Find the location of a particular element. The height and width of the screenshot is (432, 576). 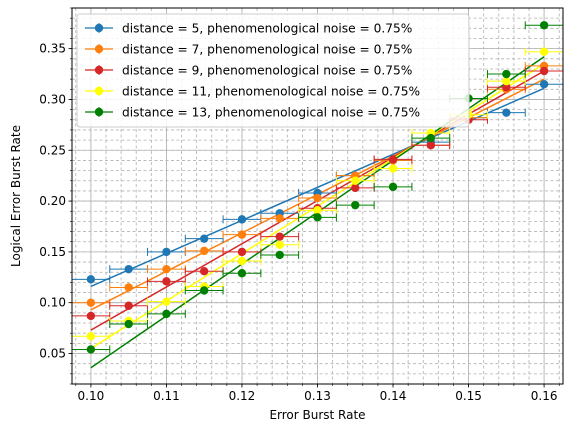

x-tick-label: 0.13 is located at coordinates (317, 396).